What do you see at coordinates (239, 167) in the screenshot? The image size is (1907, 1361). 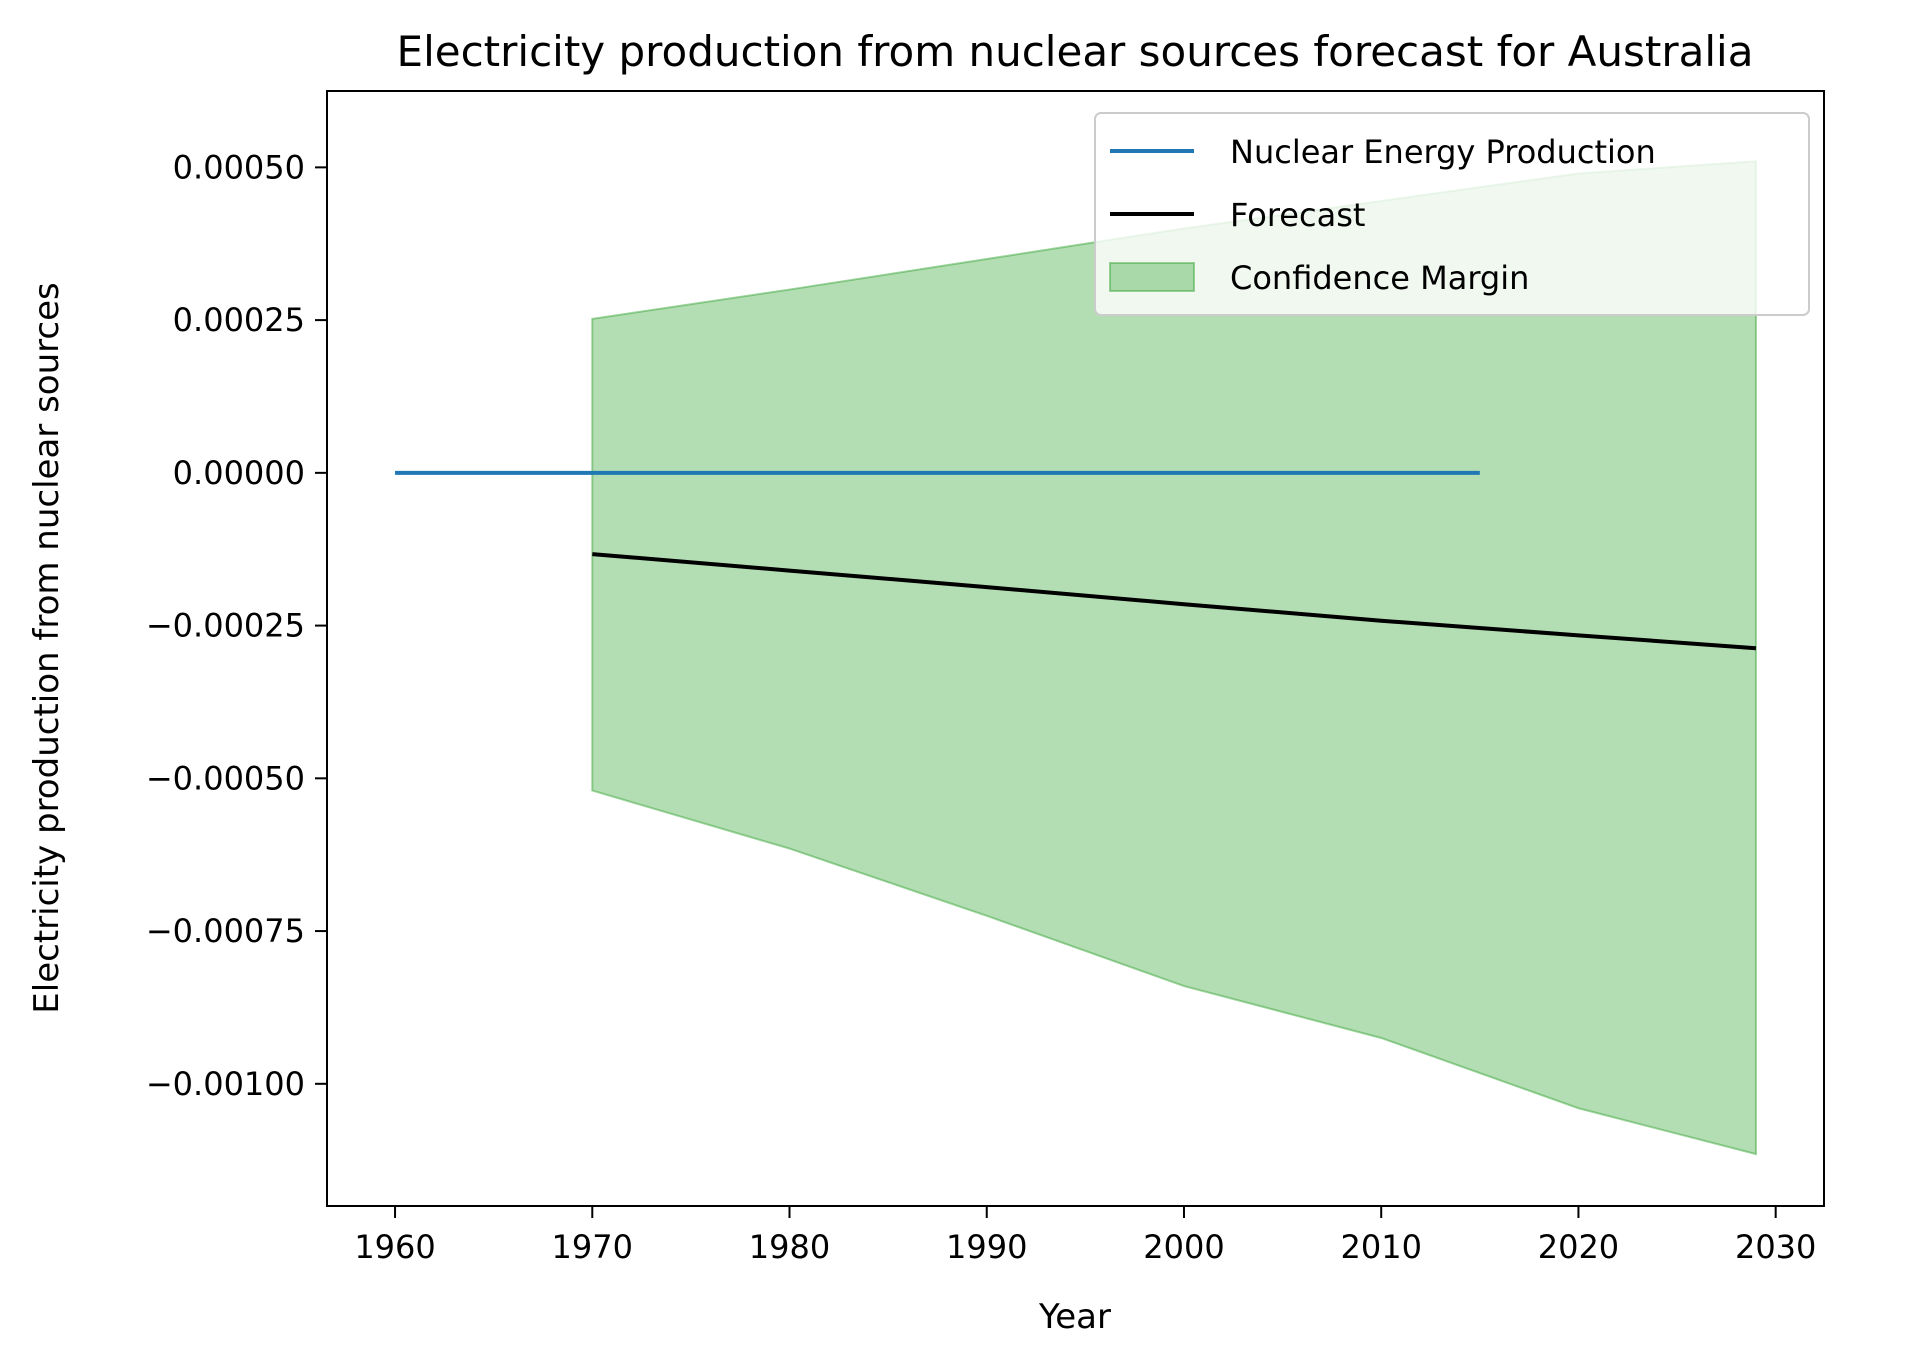 I see `y-tick-label: 0.00050` at bounding box center [239, 167].